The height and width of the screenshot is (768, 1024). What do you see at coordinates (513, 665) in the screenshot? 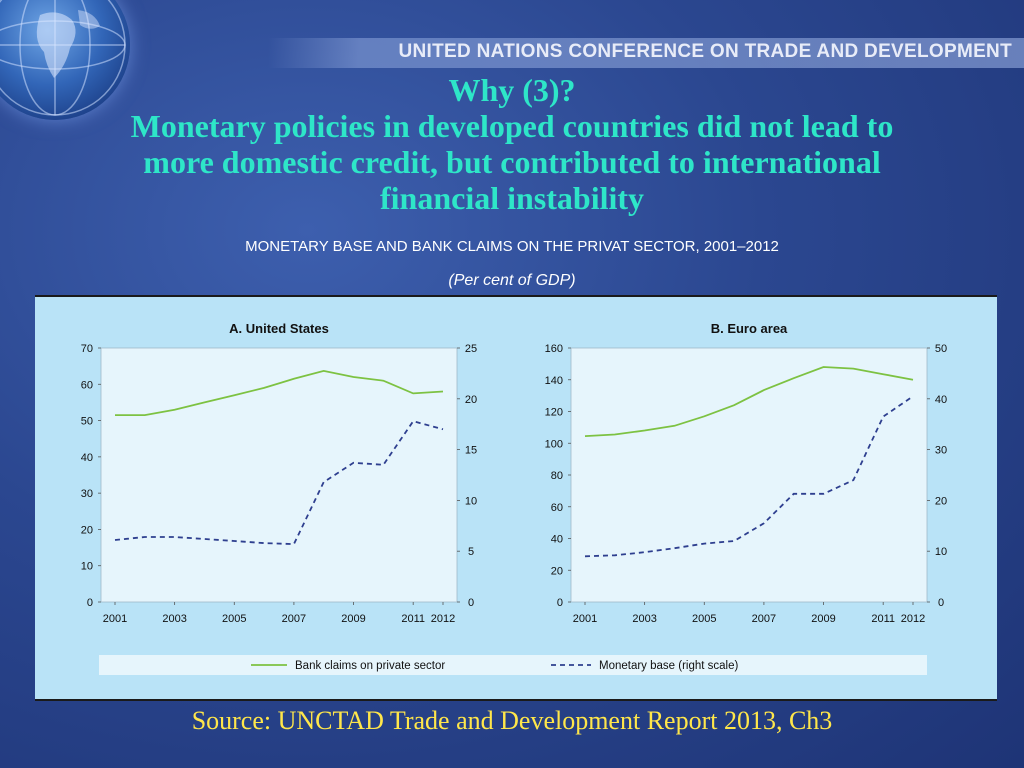
I see `legend-box` at bounding box center [513, 665].